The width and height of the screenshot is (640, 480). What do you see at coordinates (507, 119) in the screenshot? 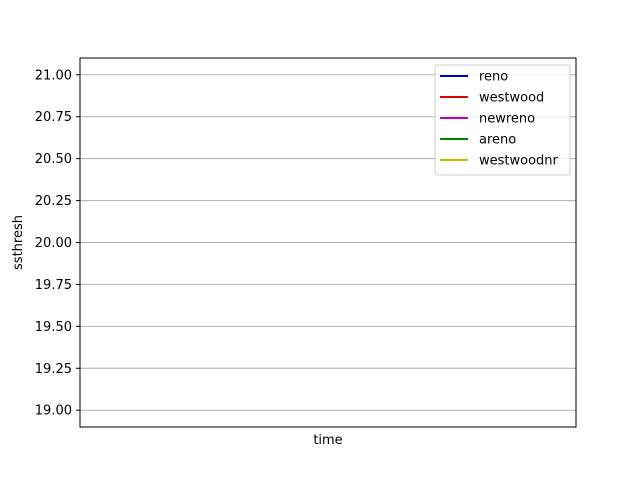
I see `legend-label-newreno: newreno` at bounding box center [507, 119].